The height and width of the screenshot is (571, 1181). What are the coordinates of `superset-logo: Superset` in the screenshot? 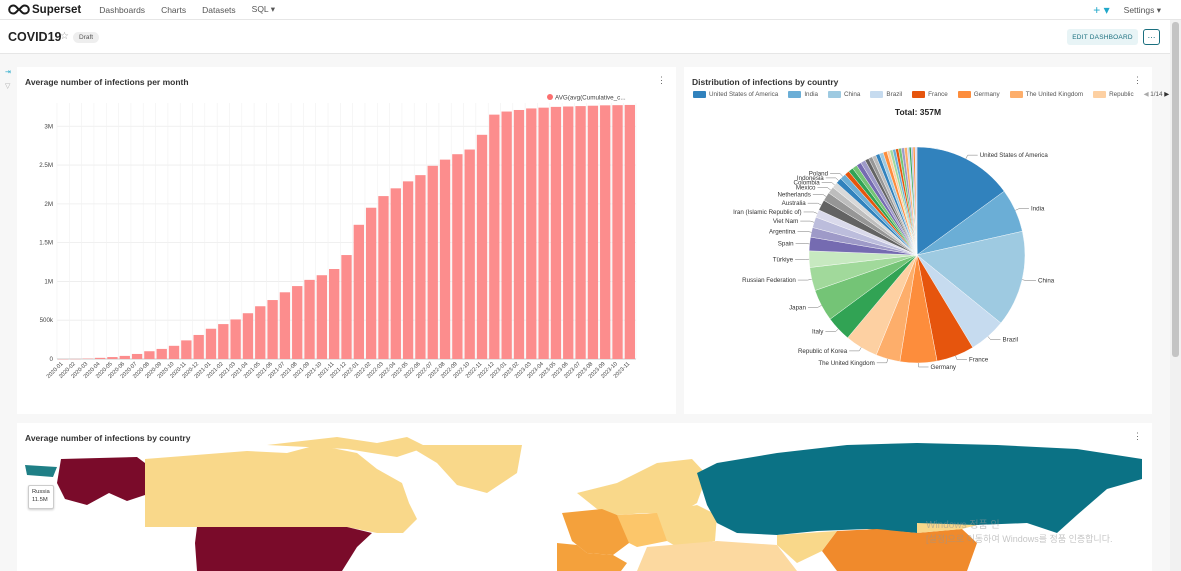 It's located at (44, 10).